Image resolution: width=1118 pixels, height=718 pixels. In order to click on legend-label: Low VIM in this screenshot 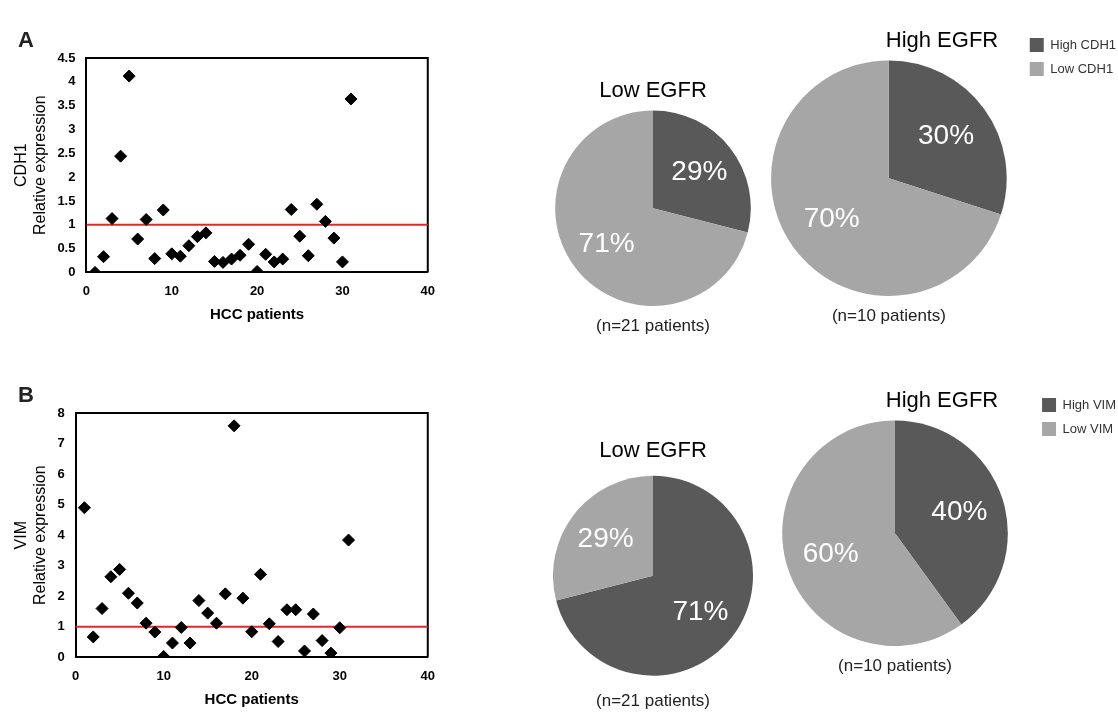, I will do `click(1088, 428)`.